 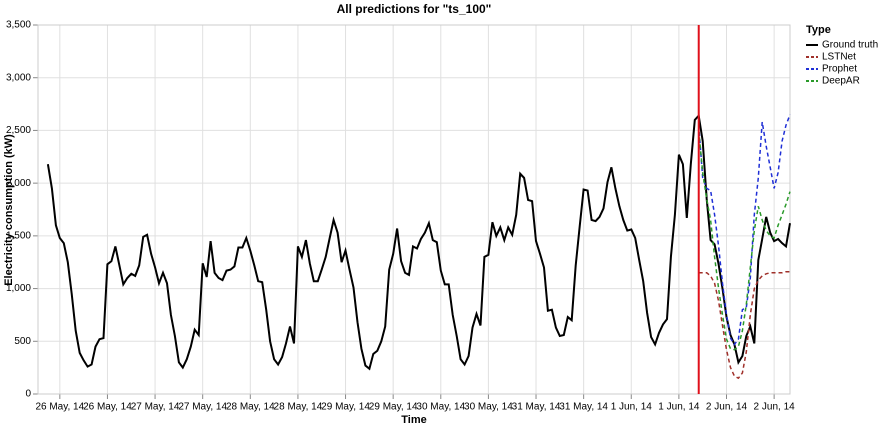 What do you see at coordinates (850, 45) in the screenshot?
I see `legend-label: Ground truth` at bounding box center [850, 45].